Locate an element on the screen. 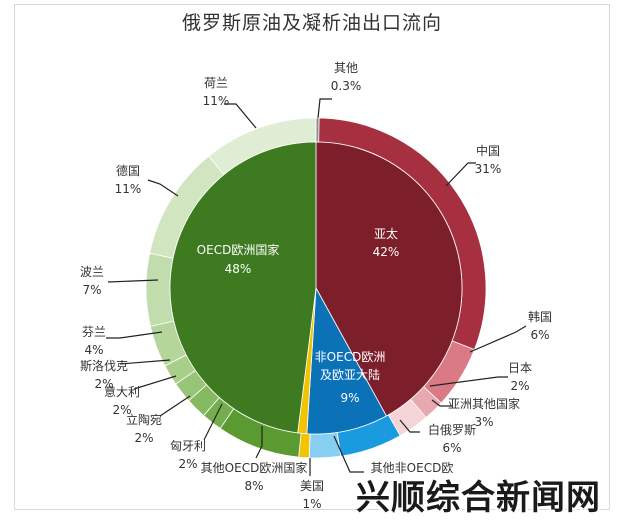 This screenshot has width=624, height=525. outer-value-14: 7% is located at coordinates (91, 290).